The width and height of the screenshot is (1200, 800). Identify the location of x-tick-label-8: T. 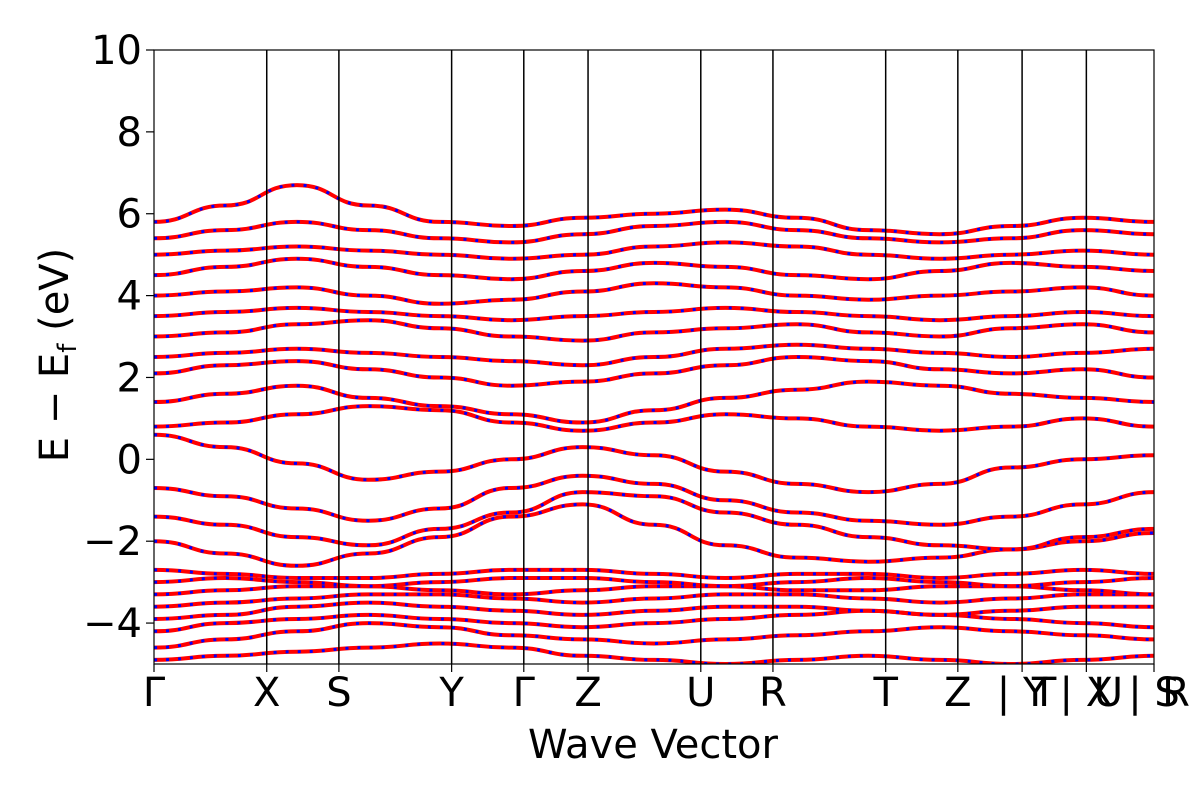
(885, 693).